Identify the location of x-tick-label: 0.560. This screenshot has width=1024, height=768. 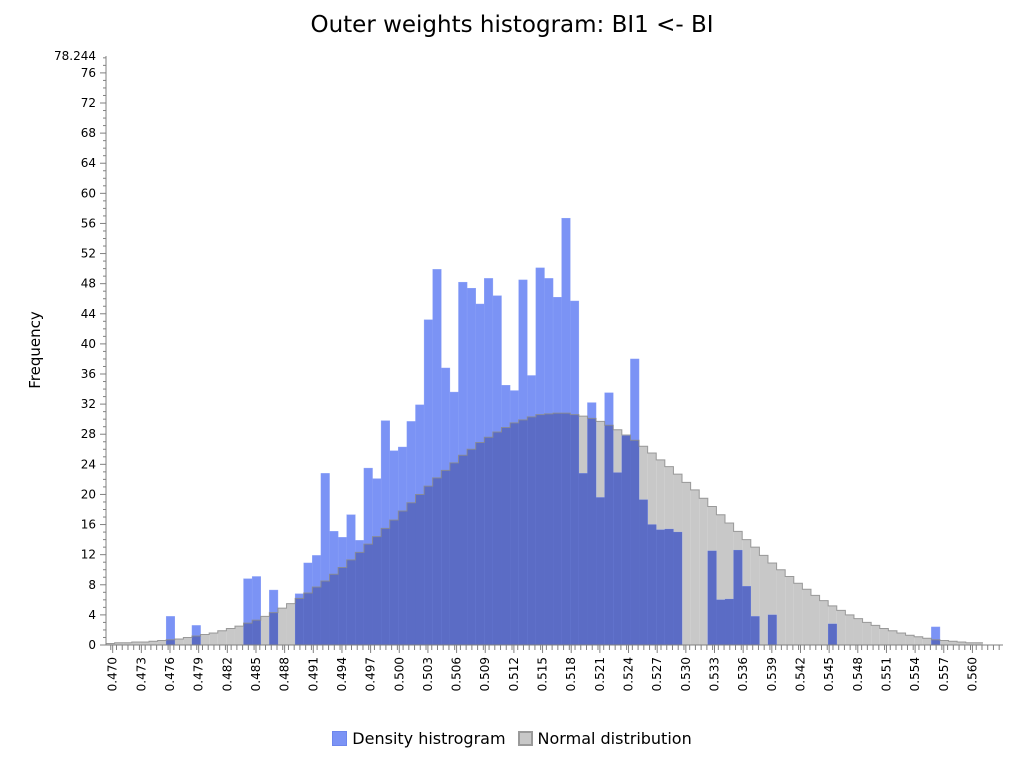
(972, 674).